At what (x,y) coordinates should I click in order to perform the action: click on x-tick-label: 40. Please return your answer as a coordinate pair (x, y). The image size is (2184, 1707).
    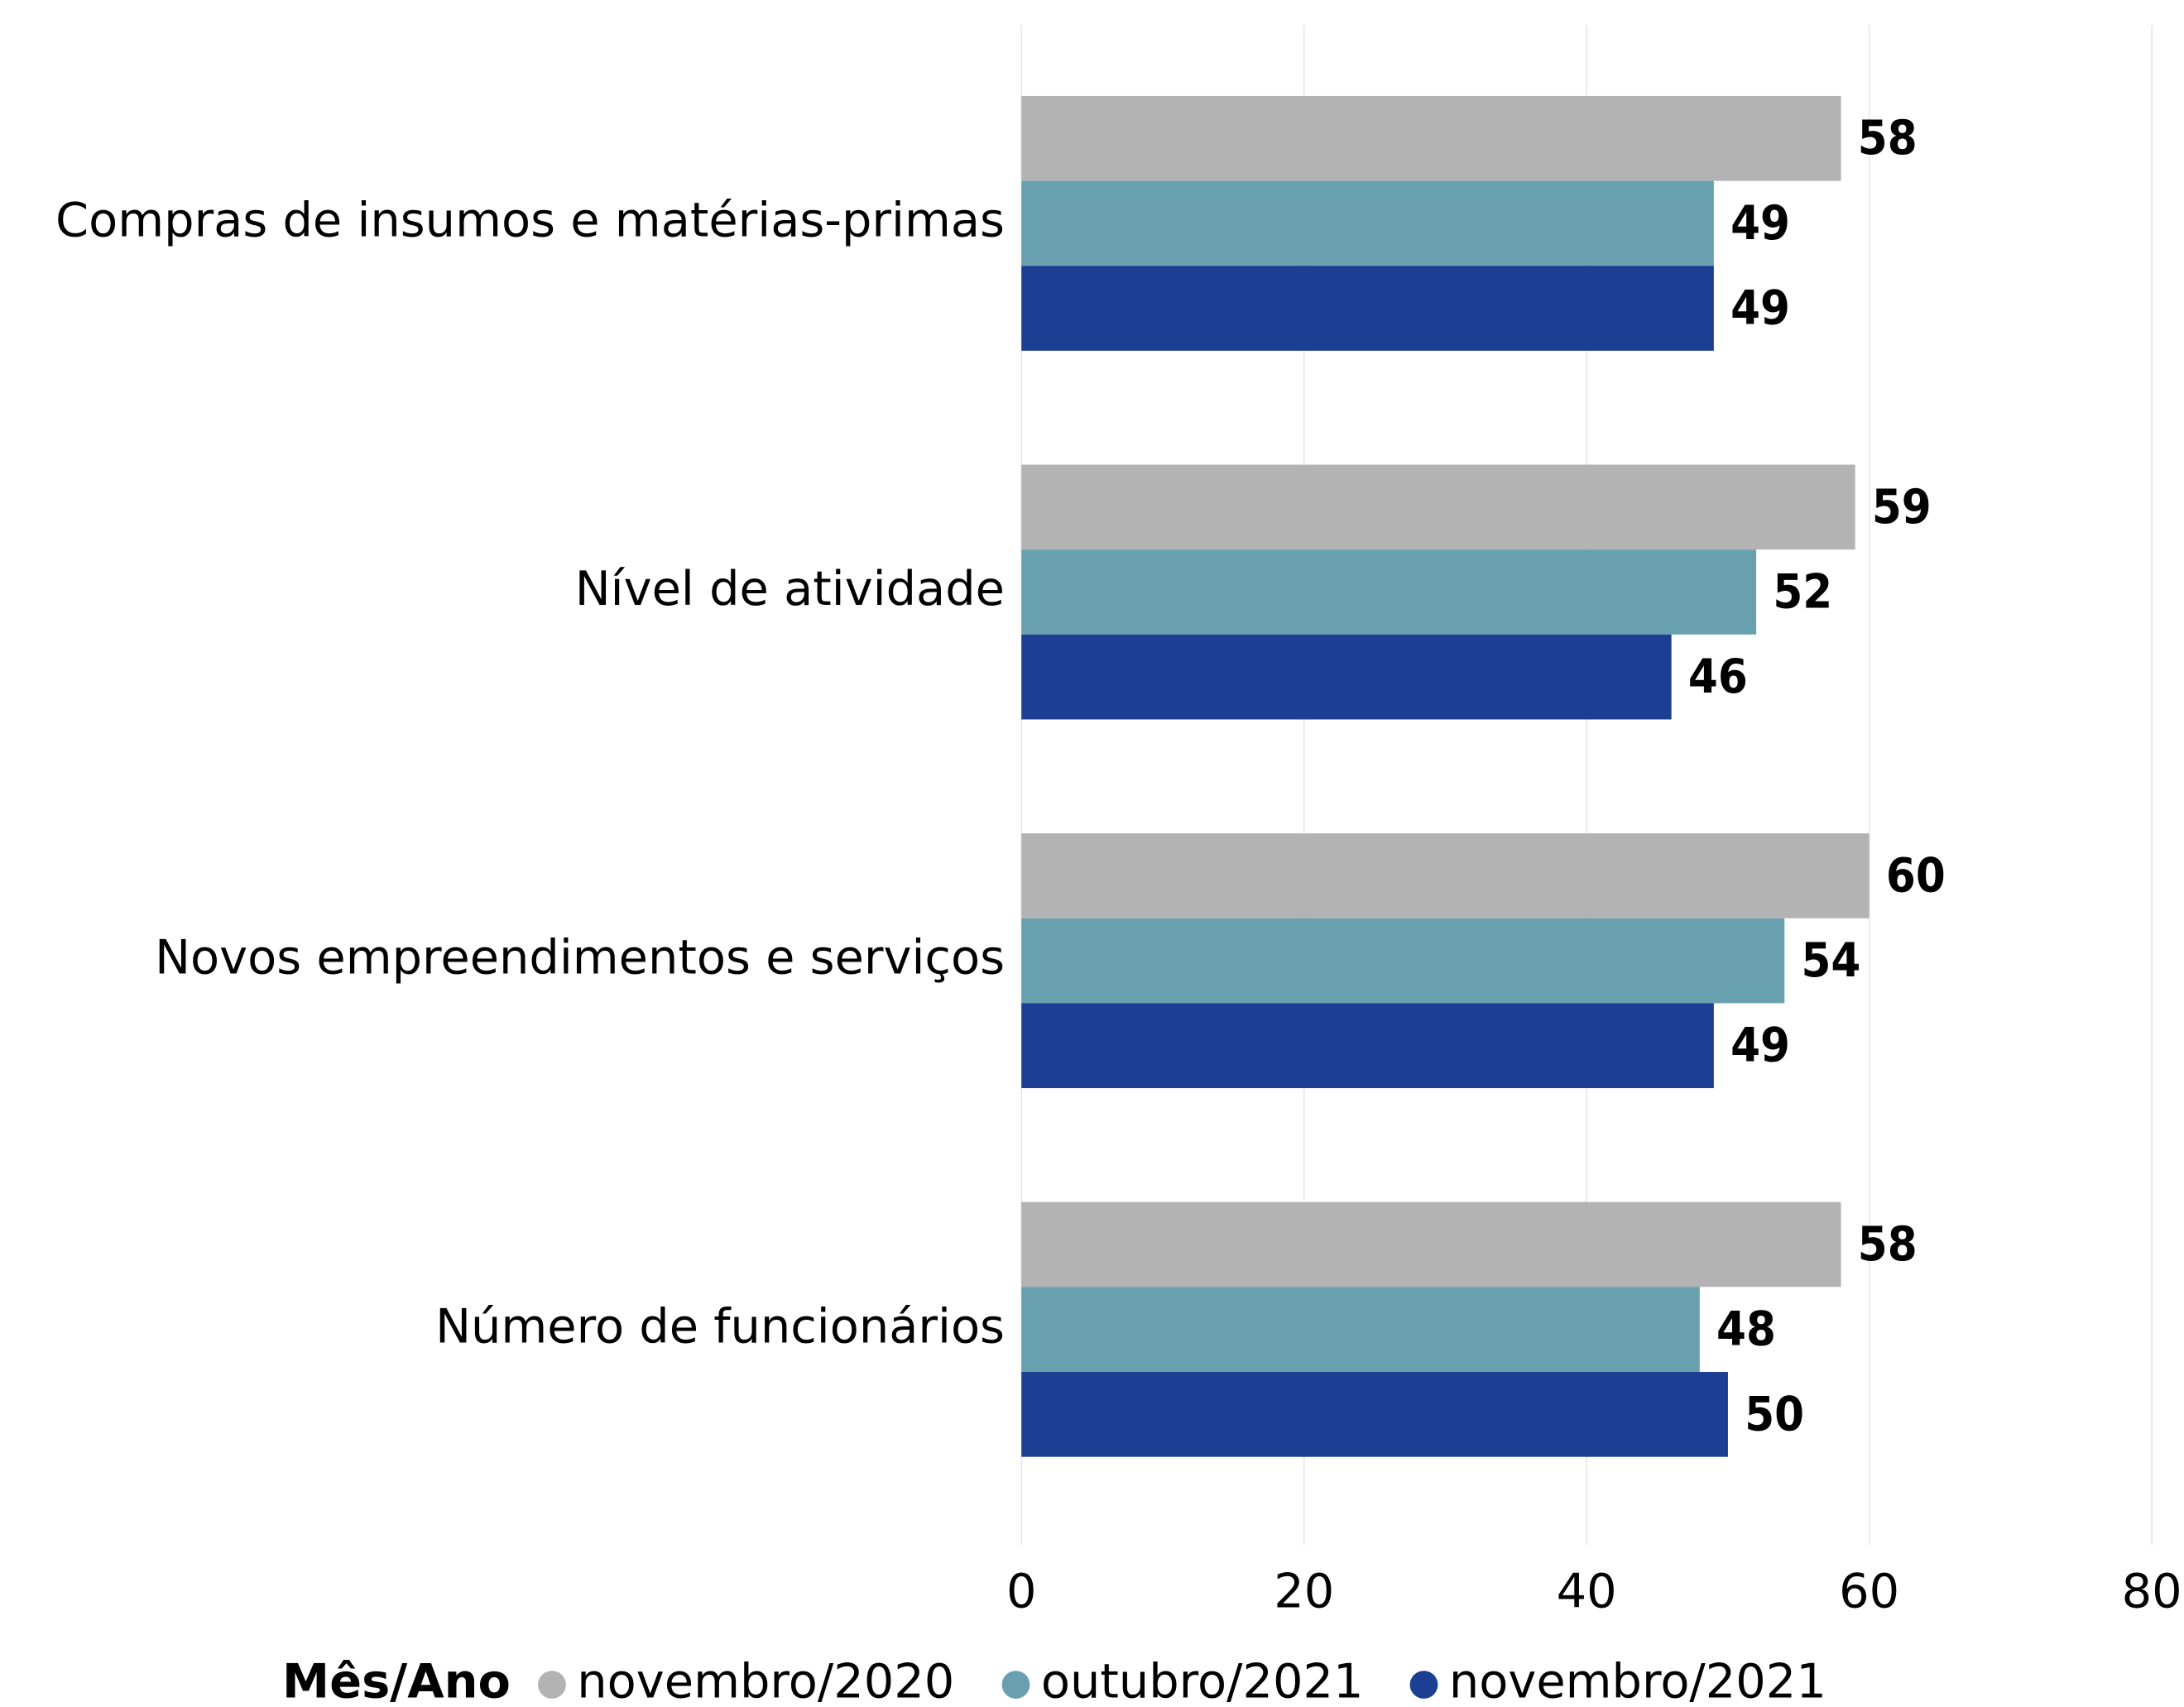
    Looking at the image, I should click on (1587, 1590).